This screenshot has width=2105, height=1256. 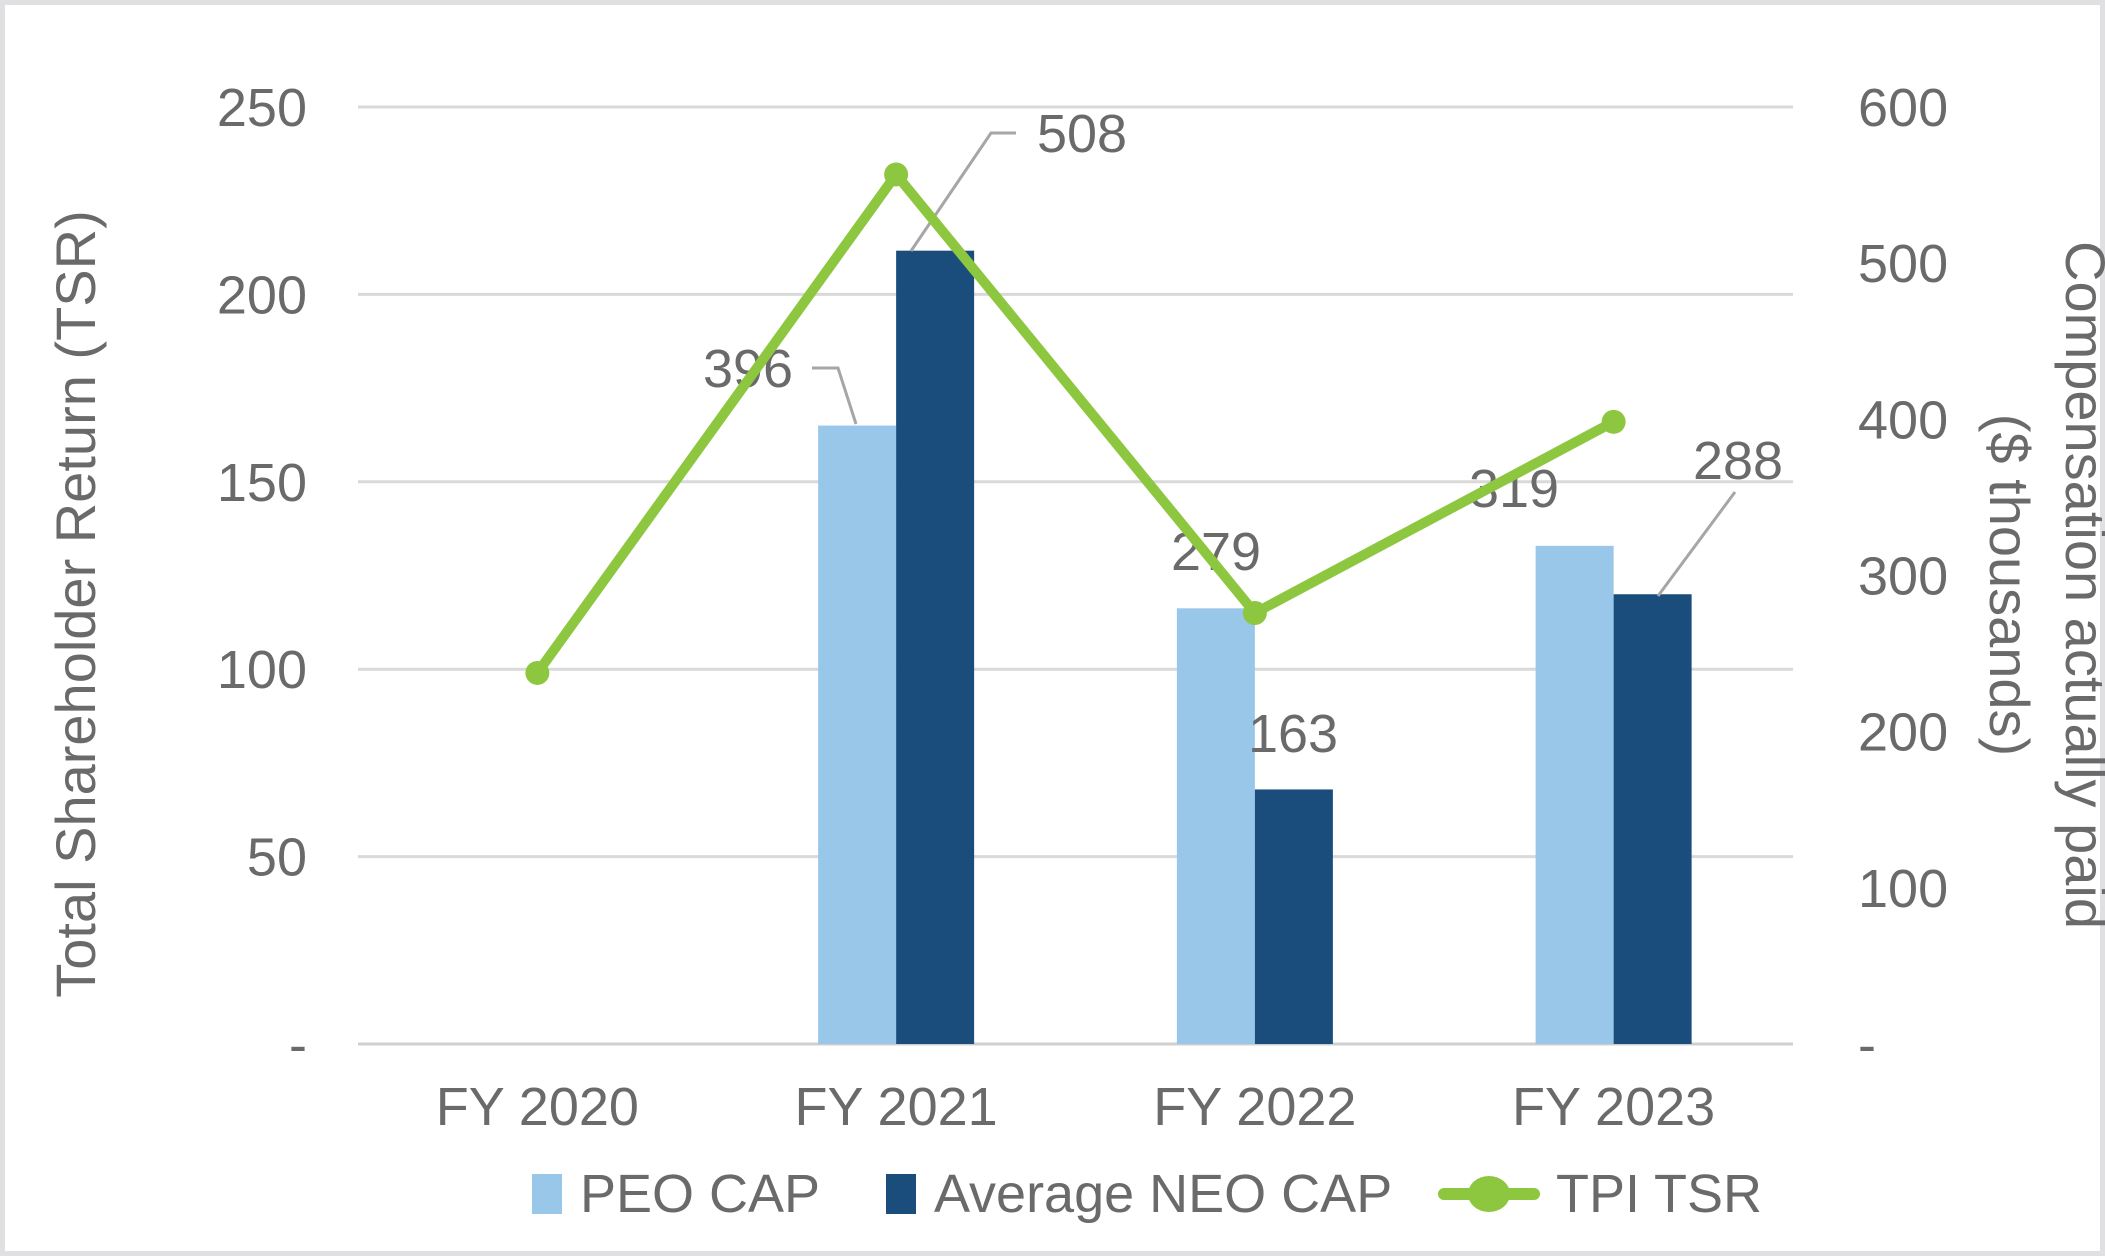 What do you see at coordinates (896, 1107) in the screenshot?
I see `x-axis-label-fy-2021: FY 2021` at bounding box center [896, 1107].